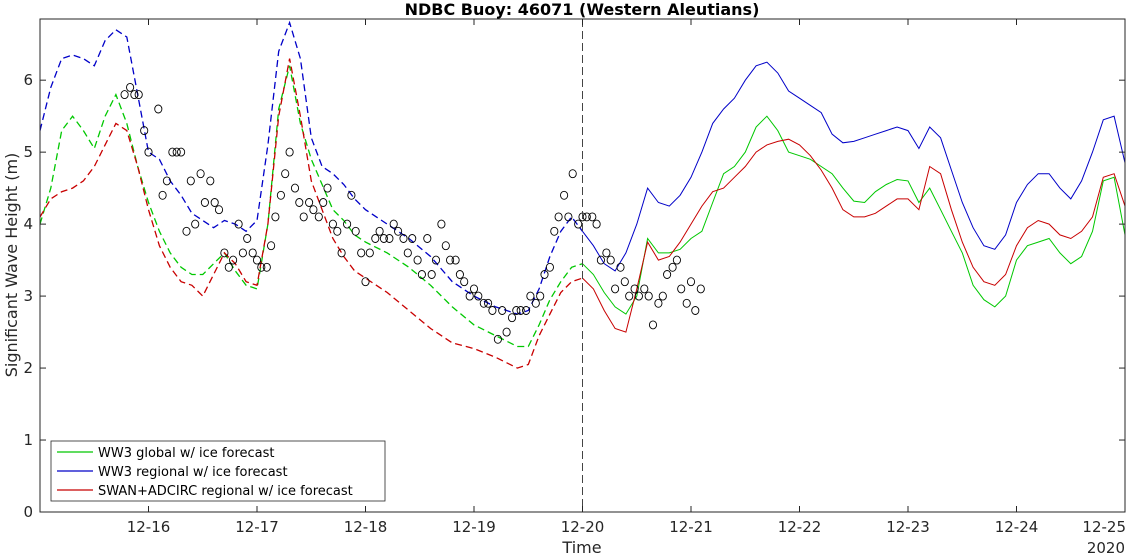 This screenshot has height=555, width=1147. What do you see at coordinates (583, 527) in the screenshot?
I see `x-tick-label: 12-20` at bounding box center [583, 527].